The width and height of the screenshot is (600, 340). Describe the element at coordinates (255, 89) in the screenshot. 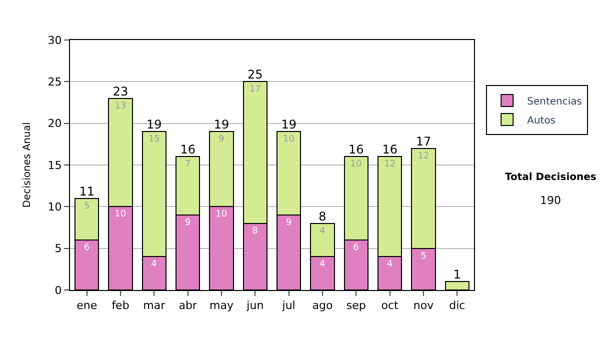

I see `data-label: 17` at that location.